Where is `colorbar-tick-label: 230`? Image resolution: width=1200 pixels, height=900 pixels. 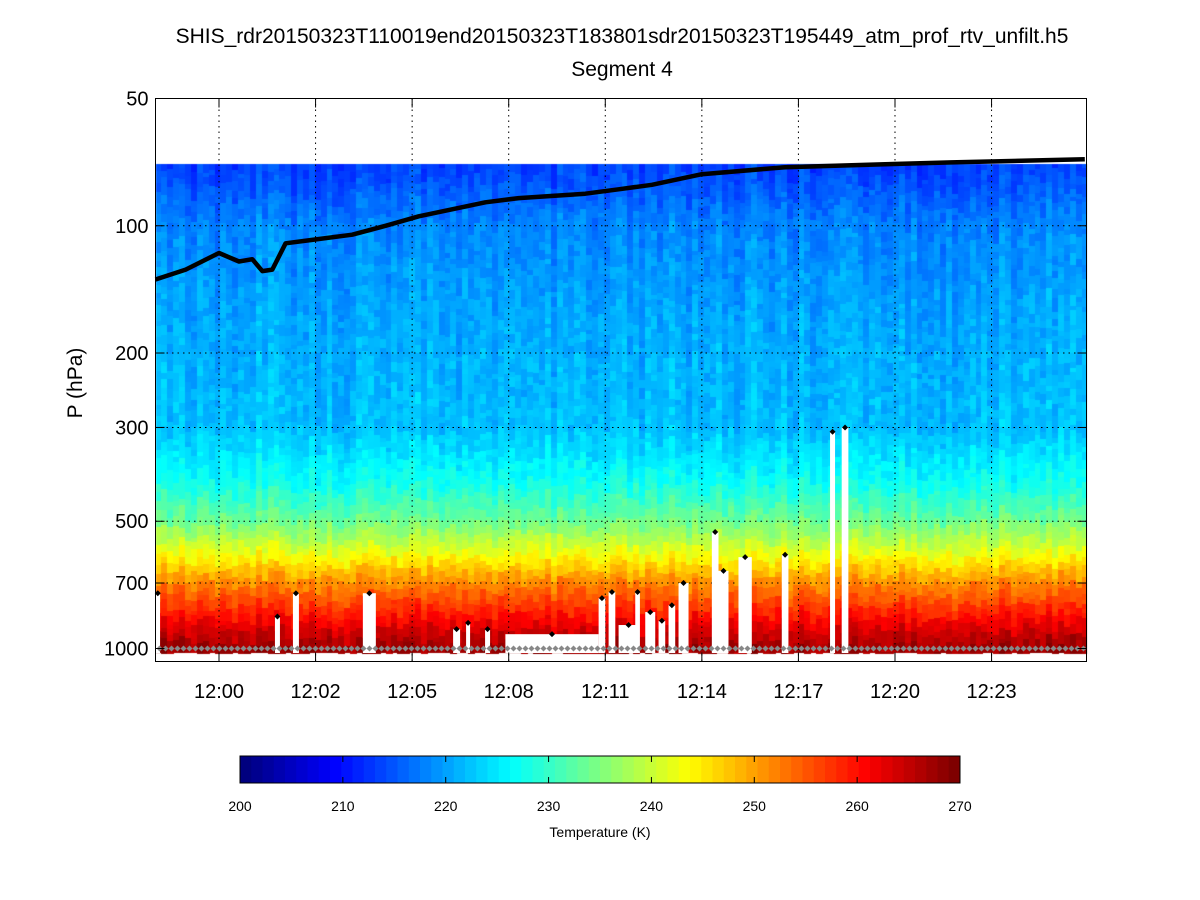 colorbar-tick-label: 230 is located at coordinates (549, 806).